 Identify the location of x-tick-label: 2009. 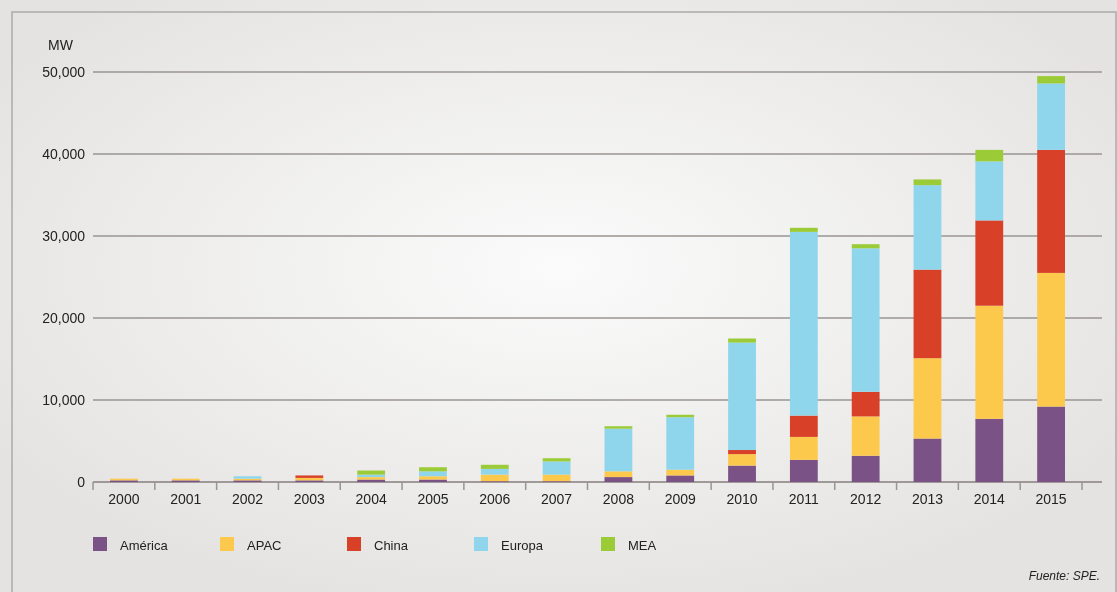
(680, 498).